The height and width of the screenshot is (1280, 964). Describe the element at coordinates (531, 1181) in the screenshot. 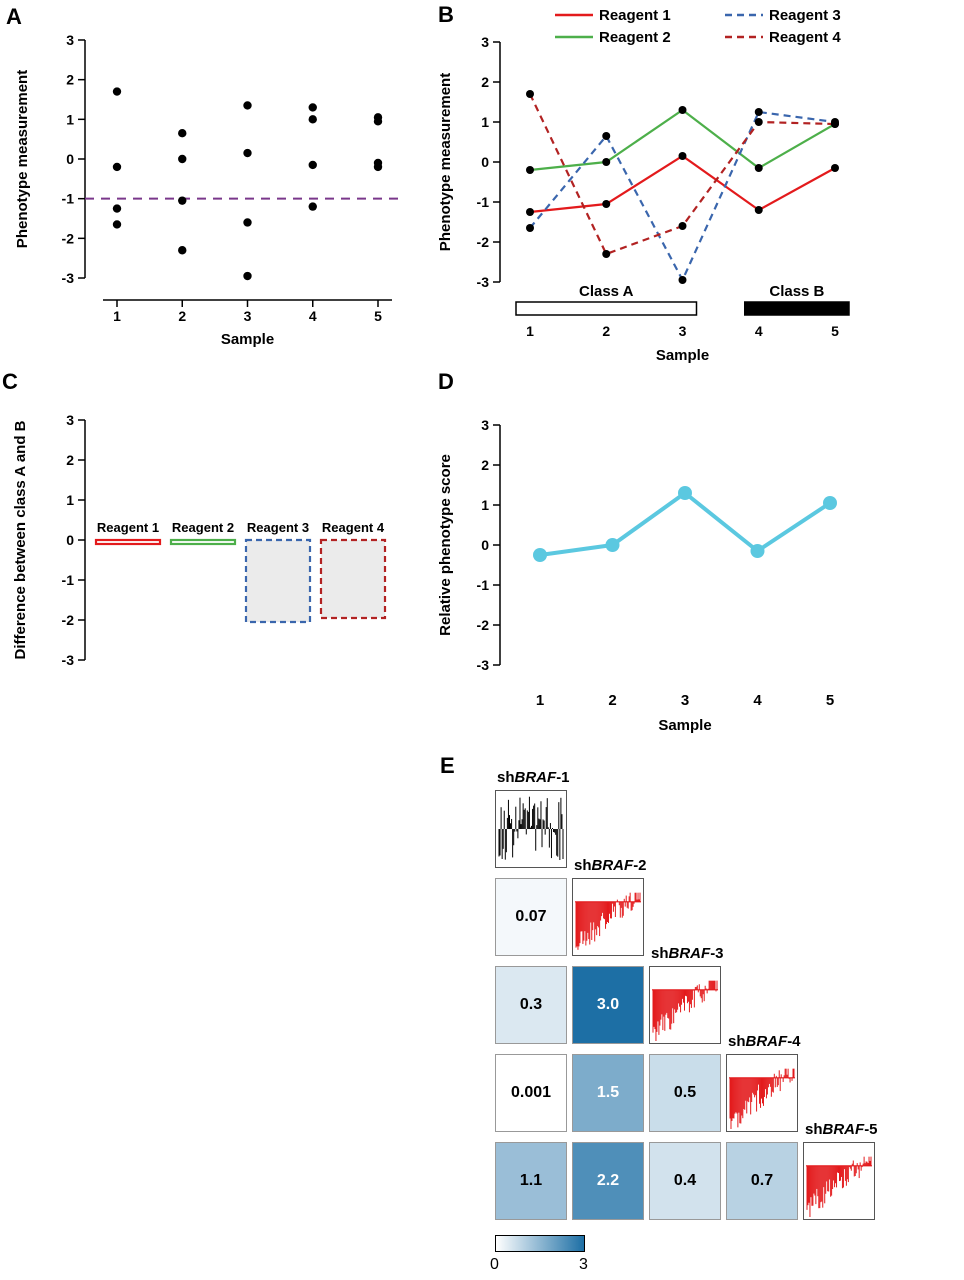

I see `matrix-score-cell: 1.1` at that location.